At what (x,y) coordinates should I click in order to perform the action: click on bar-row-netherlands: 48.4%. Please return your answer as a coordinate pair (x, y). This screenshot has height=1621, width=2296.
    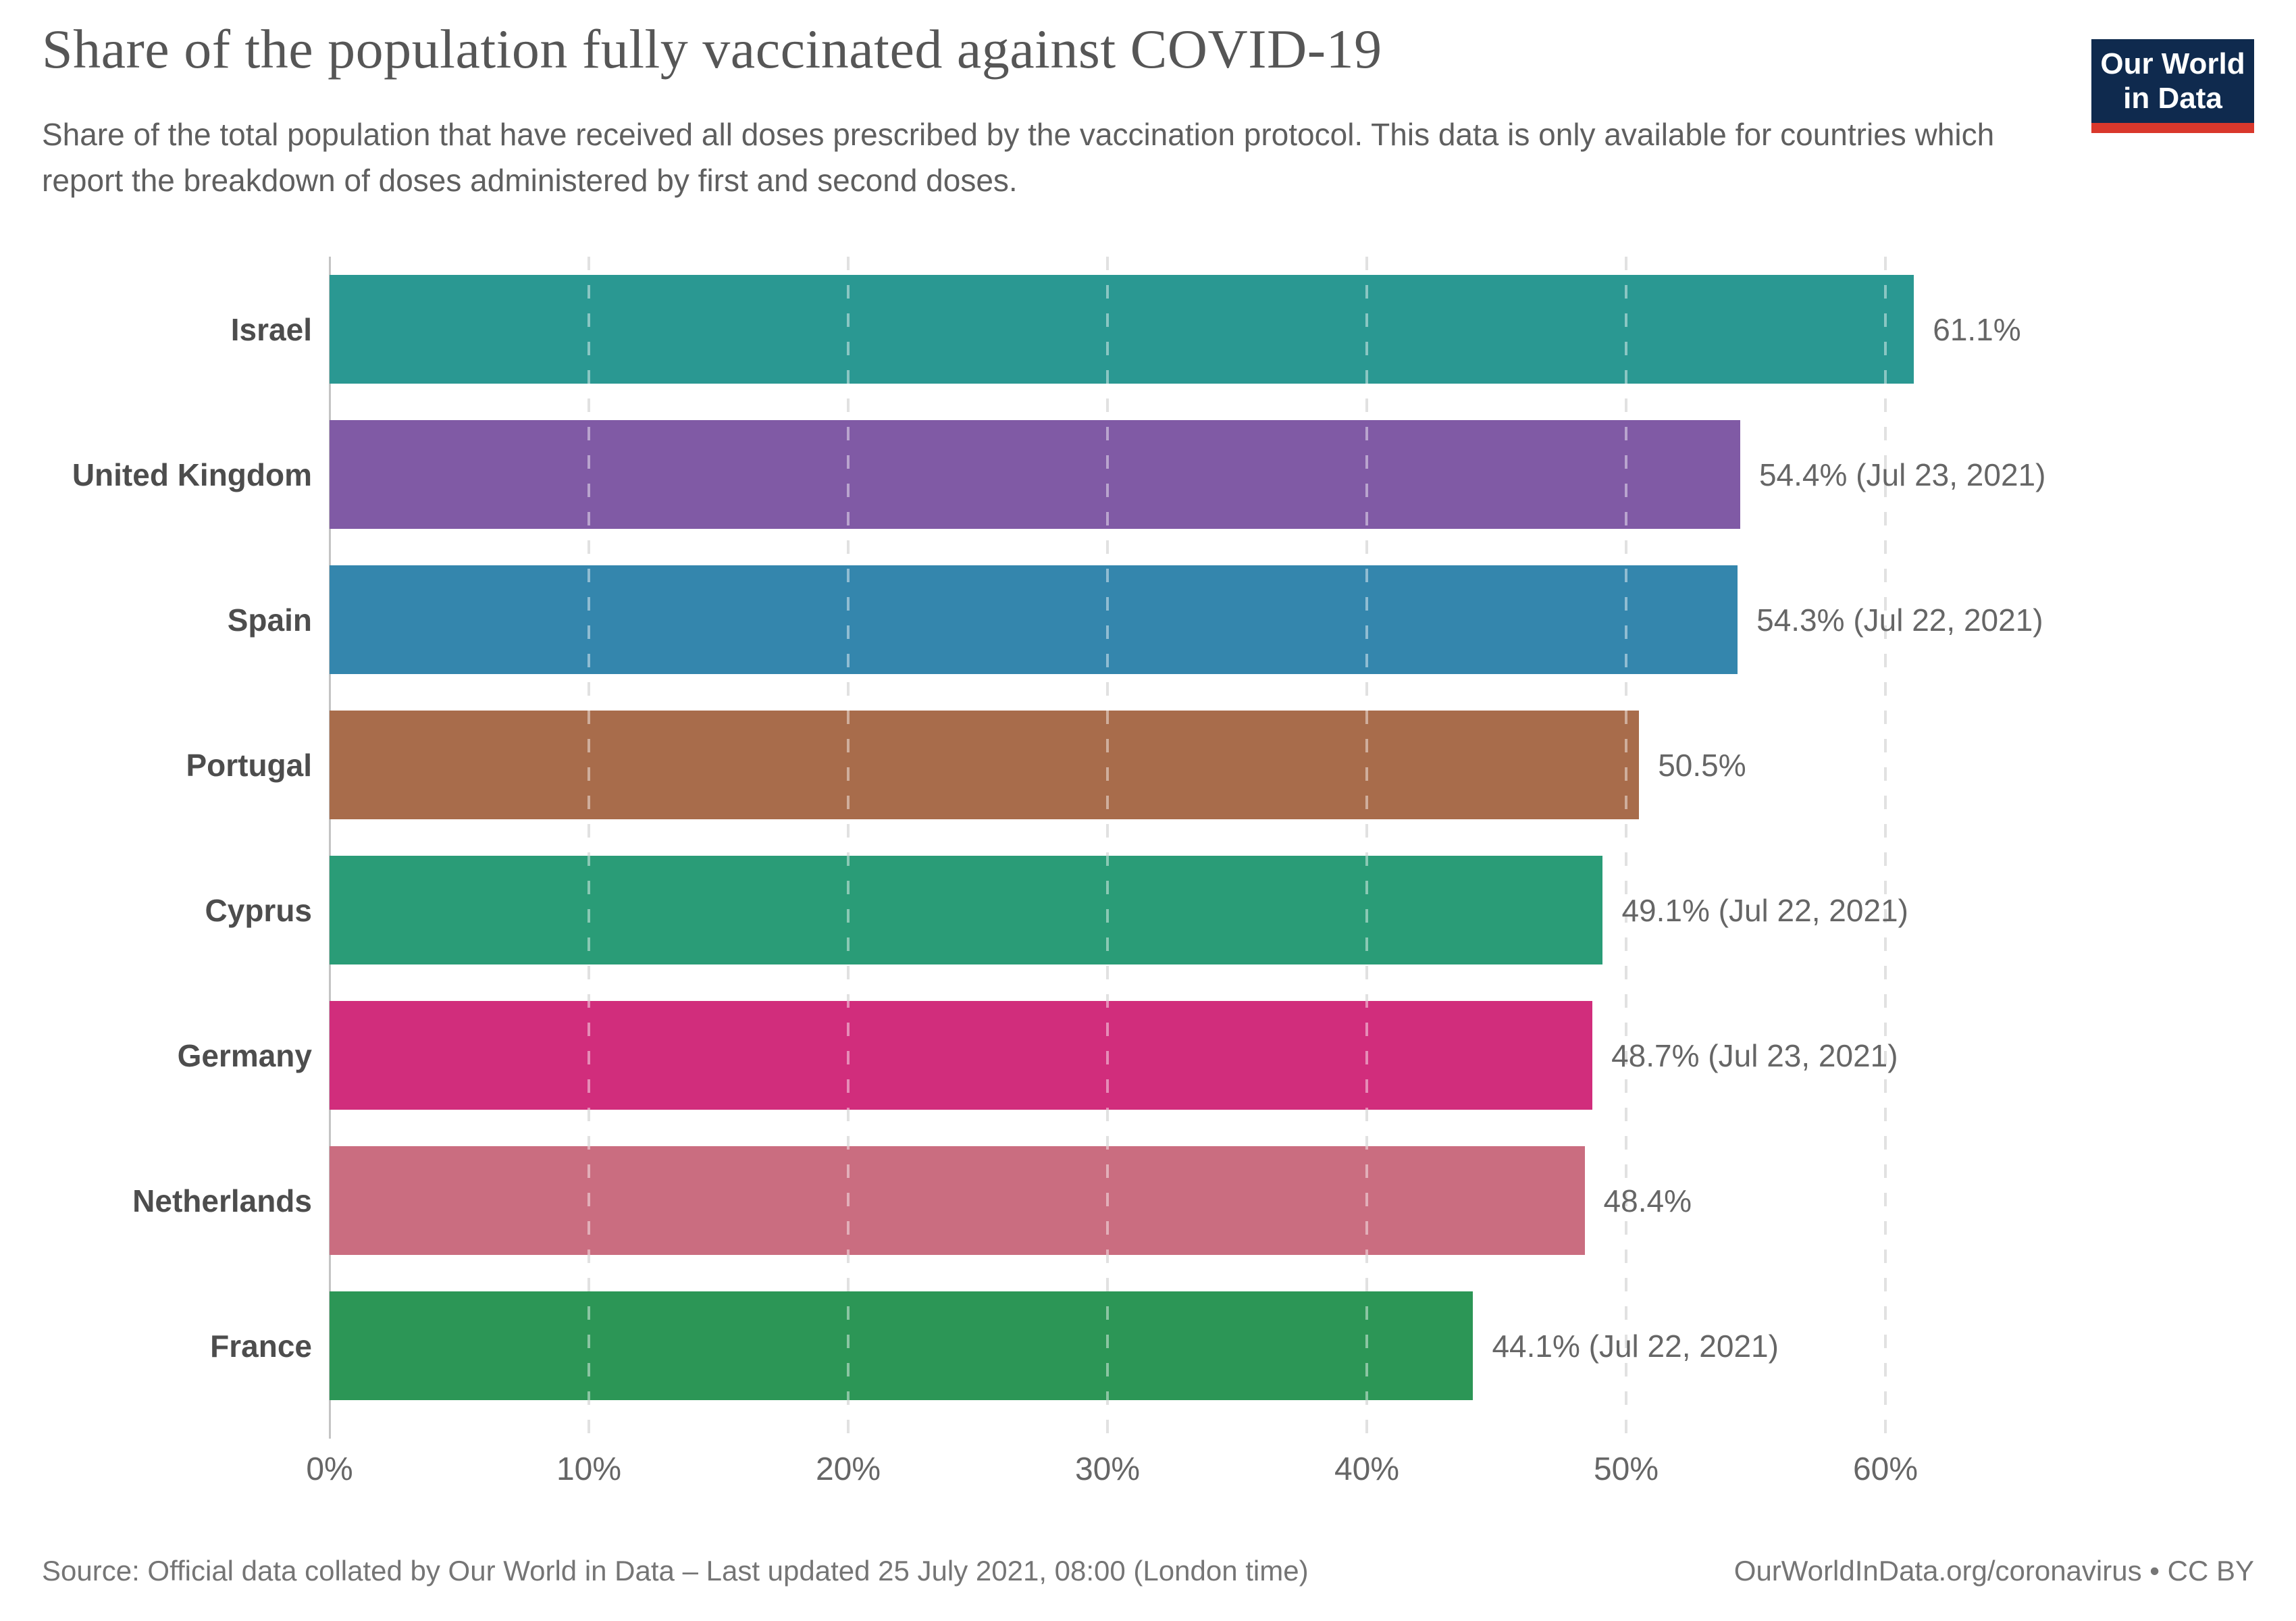
    Looking at the image, I should click on (1292, 1200).